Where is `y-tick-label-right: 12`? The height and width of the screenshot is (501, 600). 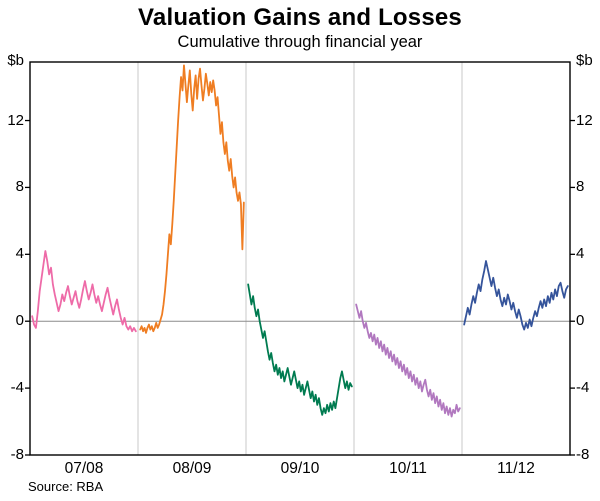 y-tick-label-right: 12 is located at coordinates (584, 120).